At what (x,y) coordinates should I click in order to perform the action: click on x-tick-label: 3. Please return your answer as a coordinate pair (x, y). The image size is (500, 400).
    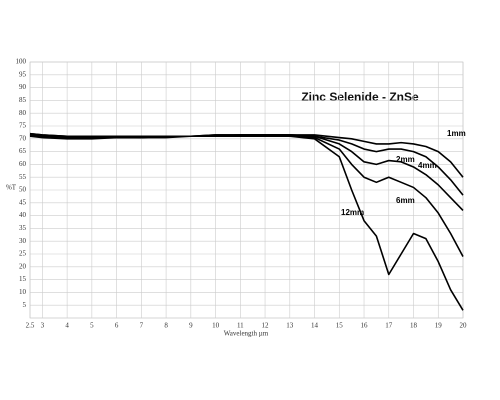
    Looking at the image, I should click on (43, 326).